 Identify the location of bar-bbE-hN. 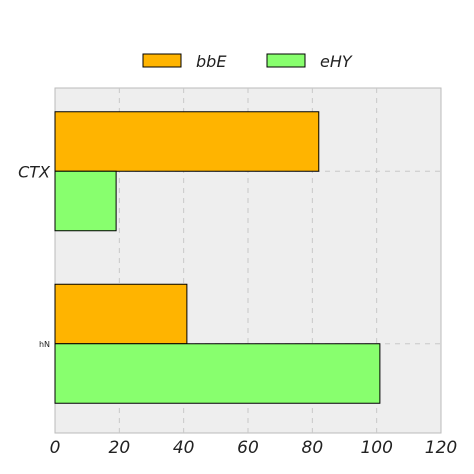
(121, 314).